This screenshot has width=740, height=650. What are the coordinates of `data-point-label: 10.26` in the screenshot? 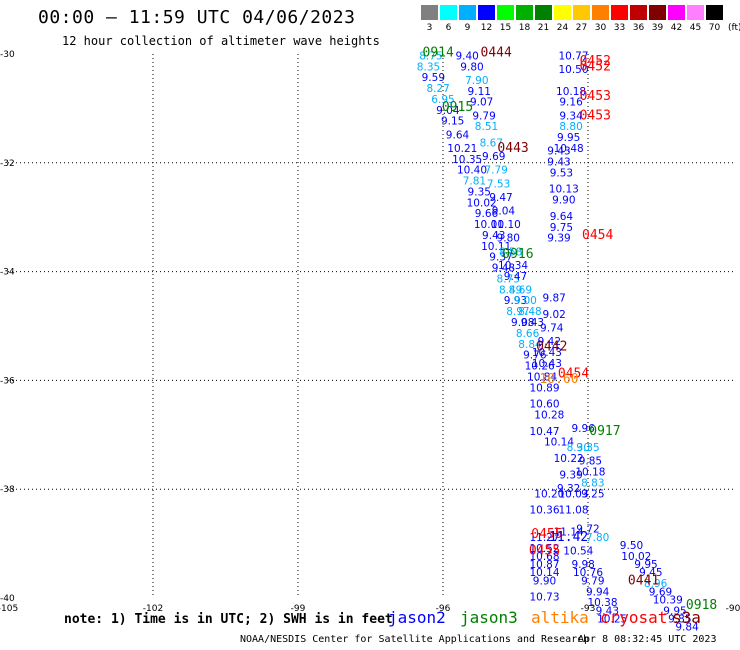 It's located at (540, 367).